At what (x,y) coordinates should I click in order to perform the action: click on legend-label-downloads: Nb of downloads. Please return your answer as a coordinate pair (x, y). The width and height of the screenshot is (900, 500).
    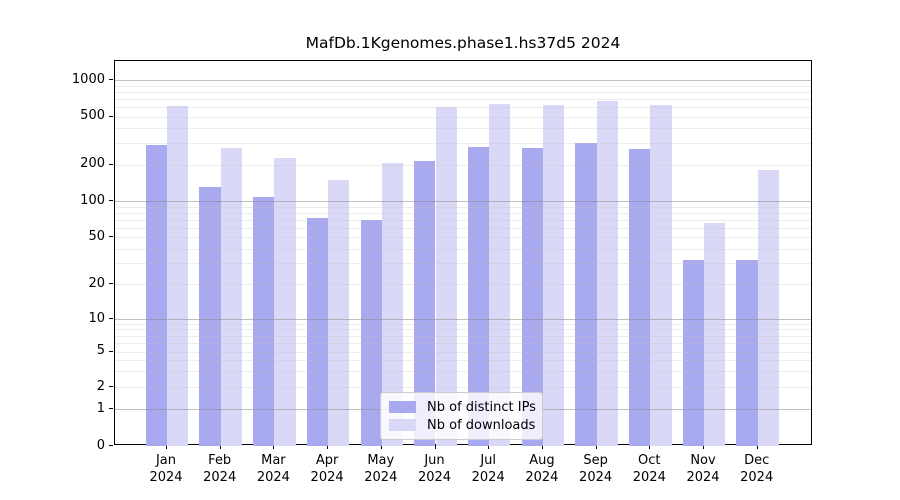
    Looking at the image, I should click on (481, 425).